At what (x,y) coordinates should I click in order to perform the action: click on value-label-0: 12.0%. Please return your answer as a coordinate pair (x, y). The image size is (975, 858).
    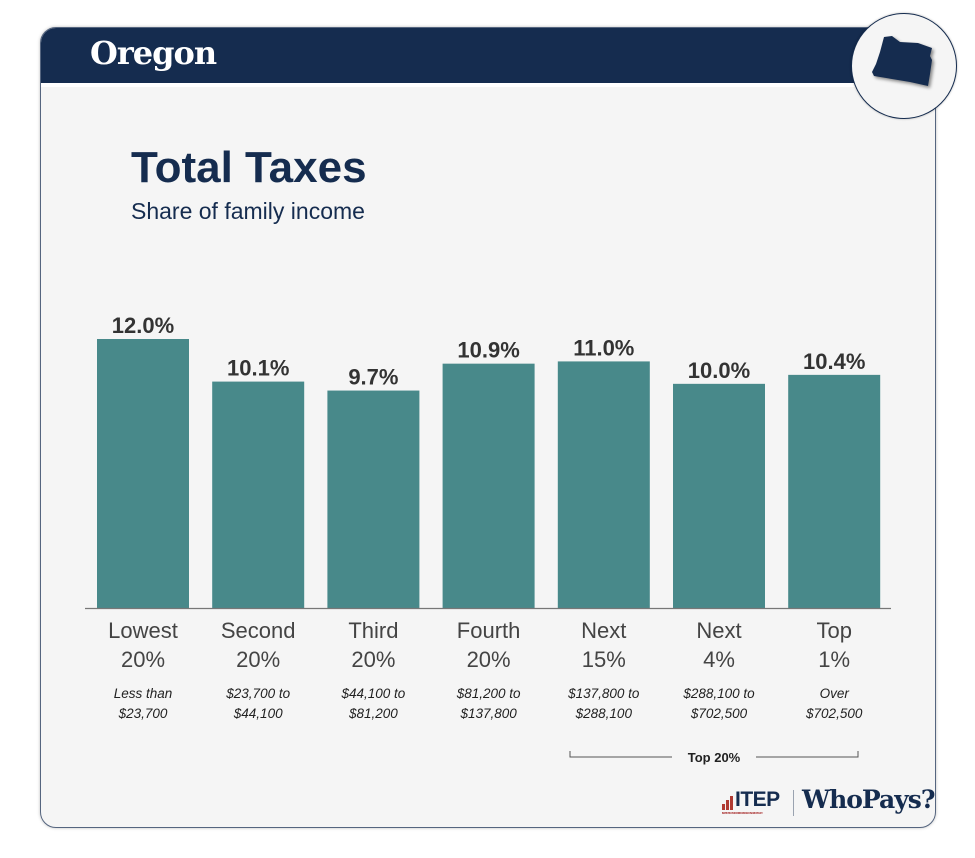
    Looking at the image, I should click on (143, 325).